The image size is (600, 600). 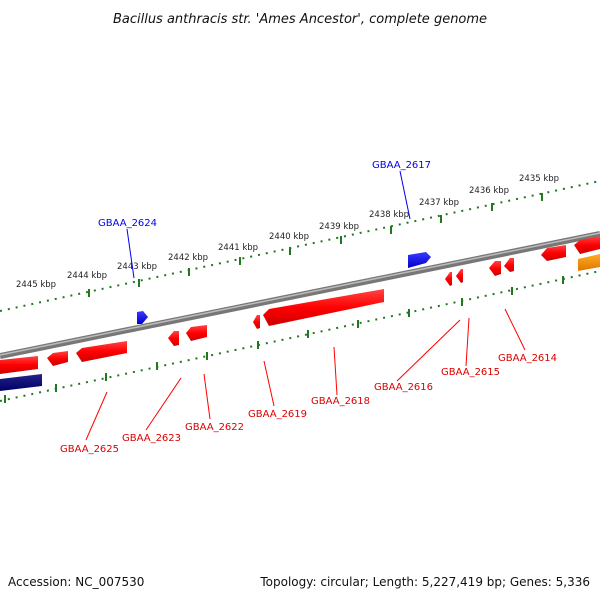 I want to click on kbp-label: 2441 kbp, so click(x=238, y=248).